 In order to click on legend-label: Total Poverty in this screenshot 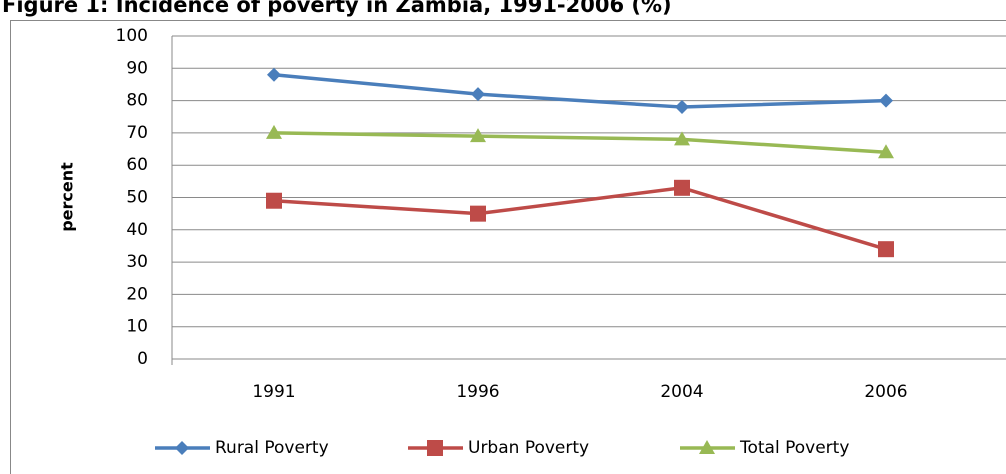, I will do `click(794, 448)`.